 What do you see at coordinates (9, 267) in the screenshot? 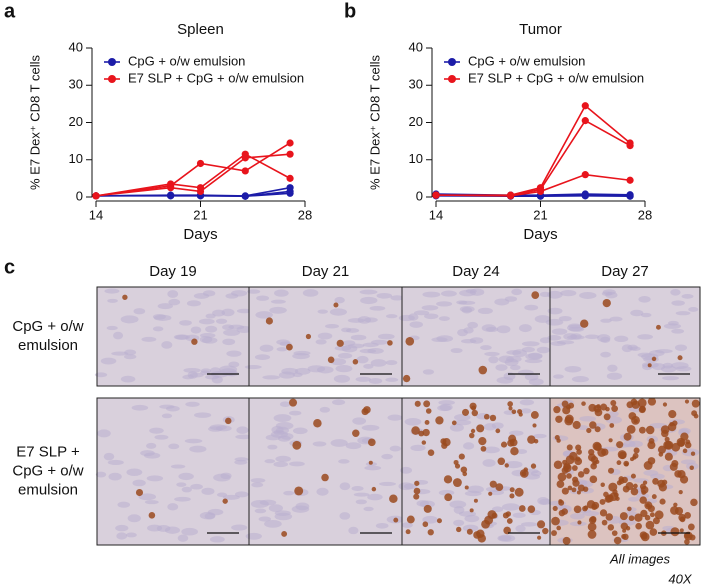
I see `panel-label: c` at bounding box center [9, 267].